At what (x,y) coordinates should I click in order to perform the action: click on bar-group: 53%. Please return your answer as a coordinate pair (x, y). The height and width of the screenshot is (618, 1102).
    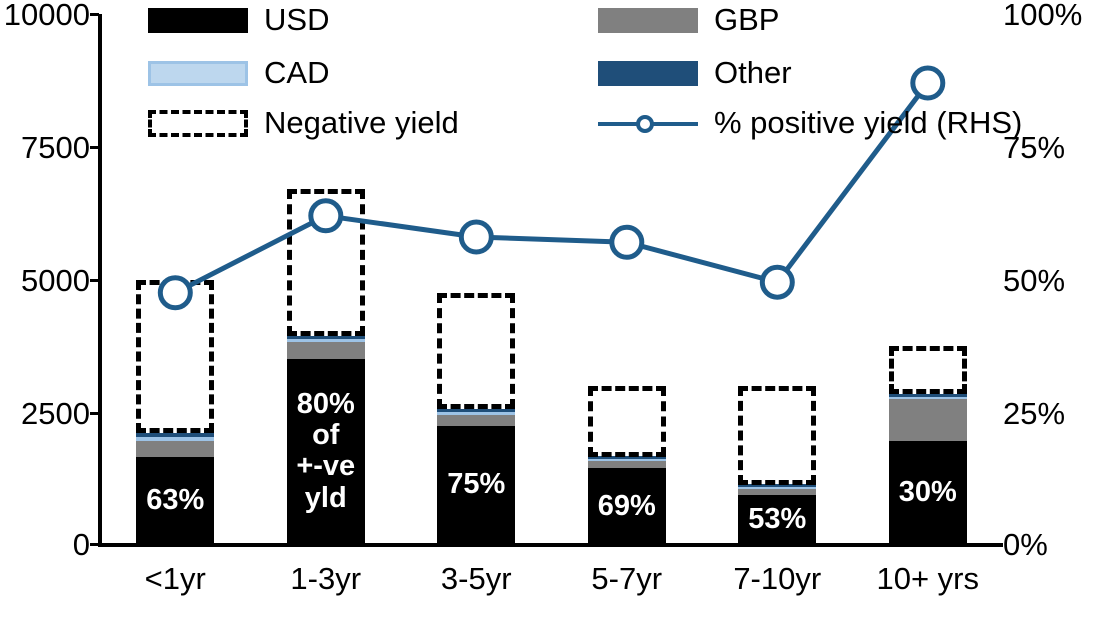
    Looking at the image, I should click on (777, 279).